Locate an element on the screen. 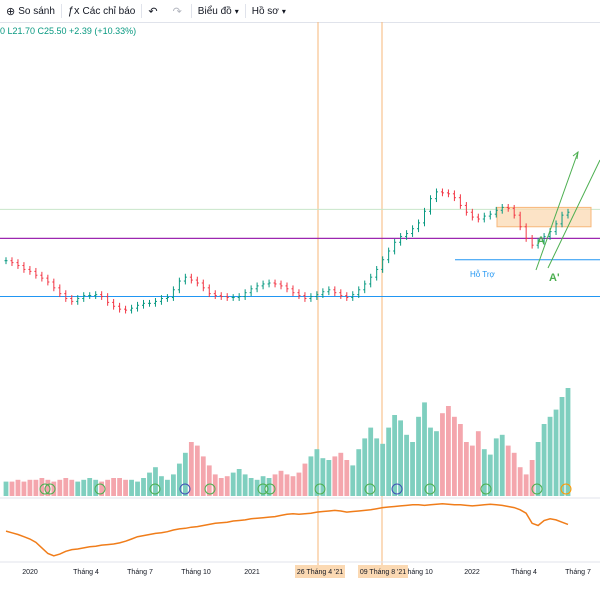  profile-menu-button: Hồ sơ ▾ is located at coordinates (269, 11).